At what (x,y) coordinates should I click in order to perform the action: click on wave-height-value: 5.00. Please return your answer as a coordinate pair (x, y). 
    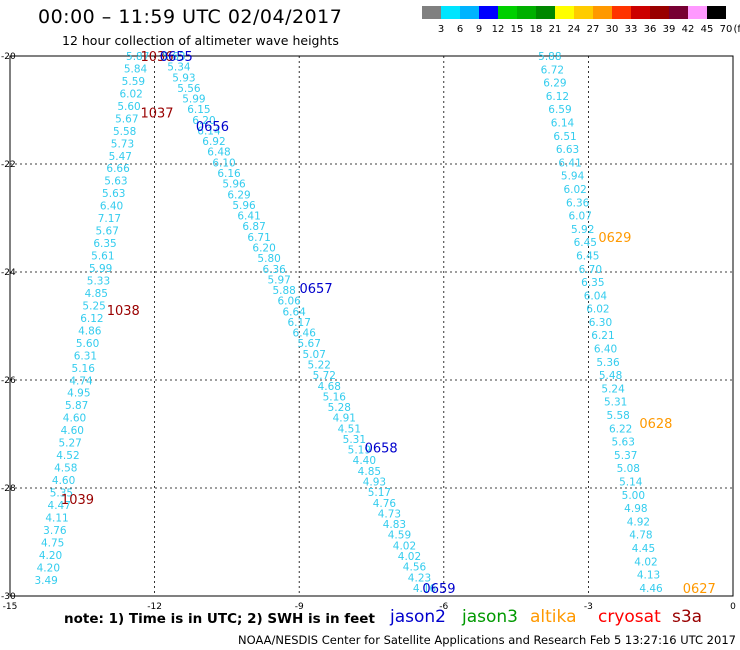
    Looking at the image, I should click on (633, 496).